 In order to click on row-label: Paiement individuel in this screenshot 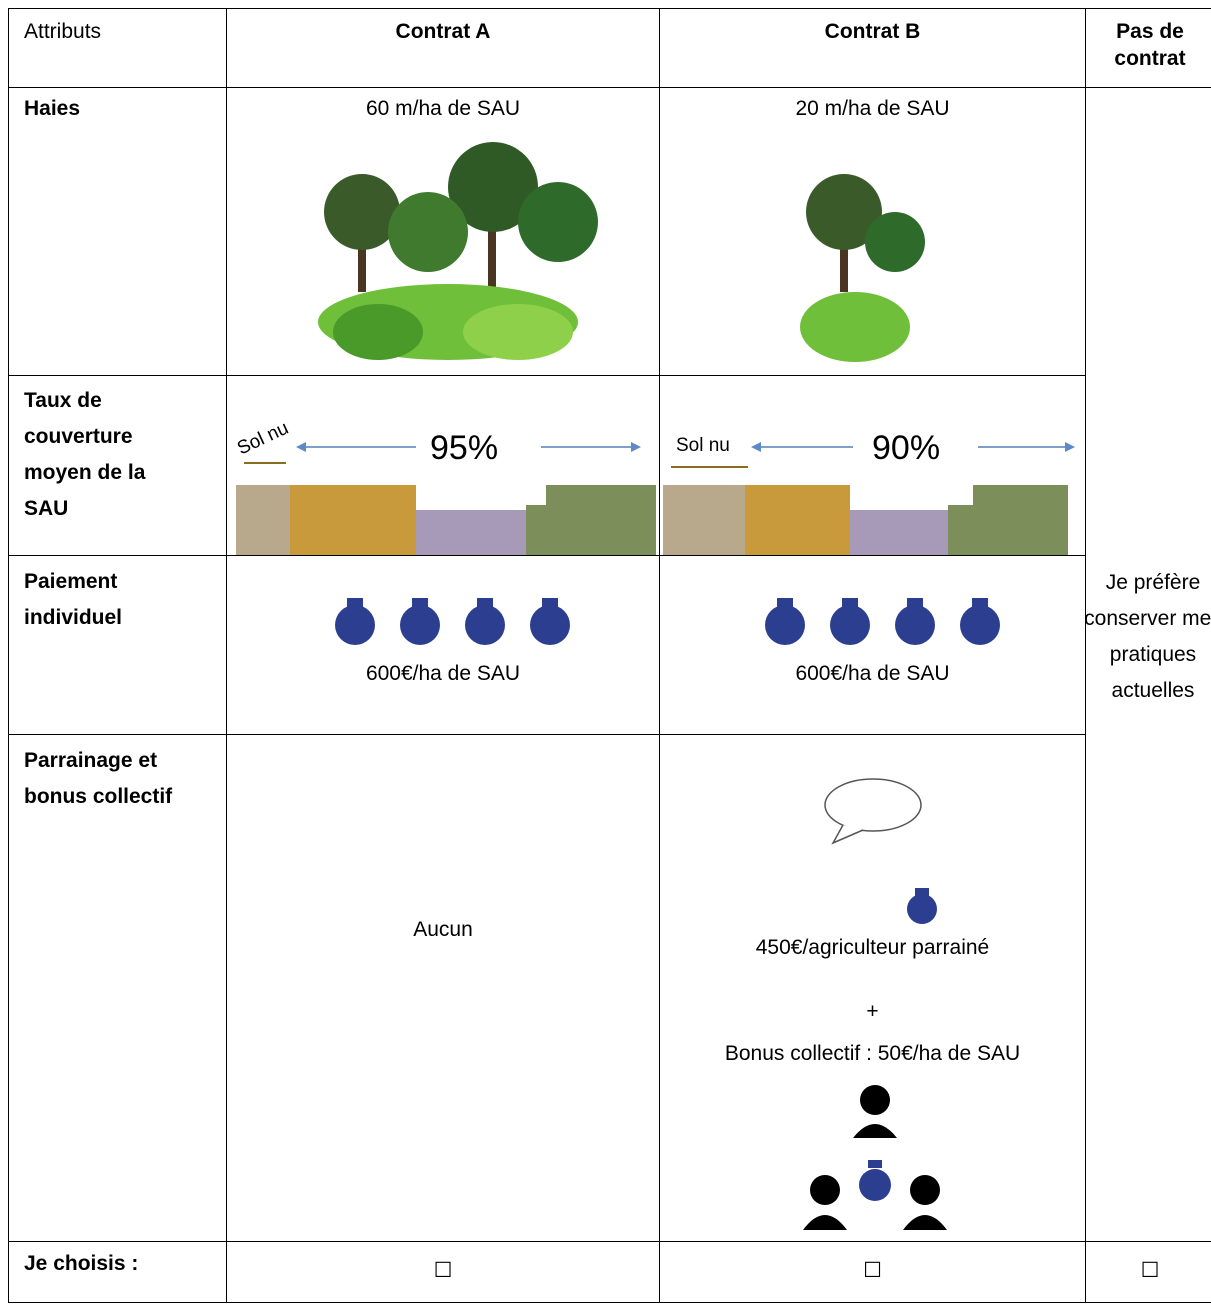, I will do `click(73, 599)`.